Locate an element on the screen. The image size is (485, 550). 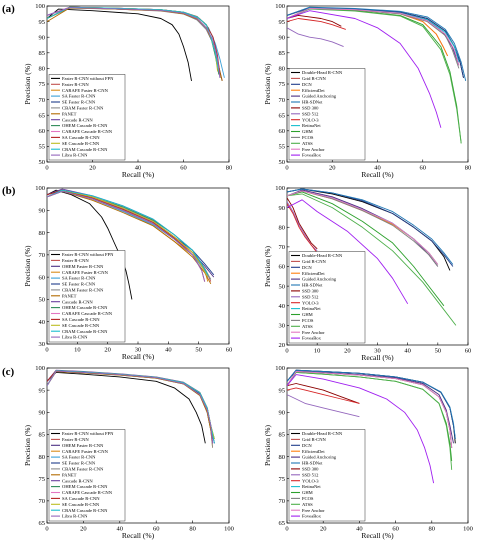
legend-entry: Free Anchor is located at coordinates (313, 510).